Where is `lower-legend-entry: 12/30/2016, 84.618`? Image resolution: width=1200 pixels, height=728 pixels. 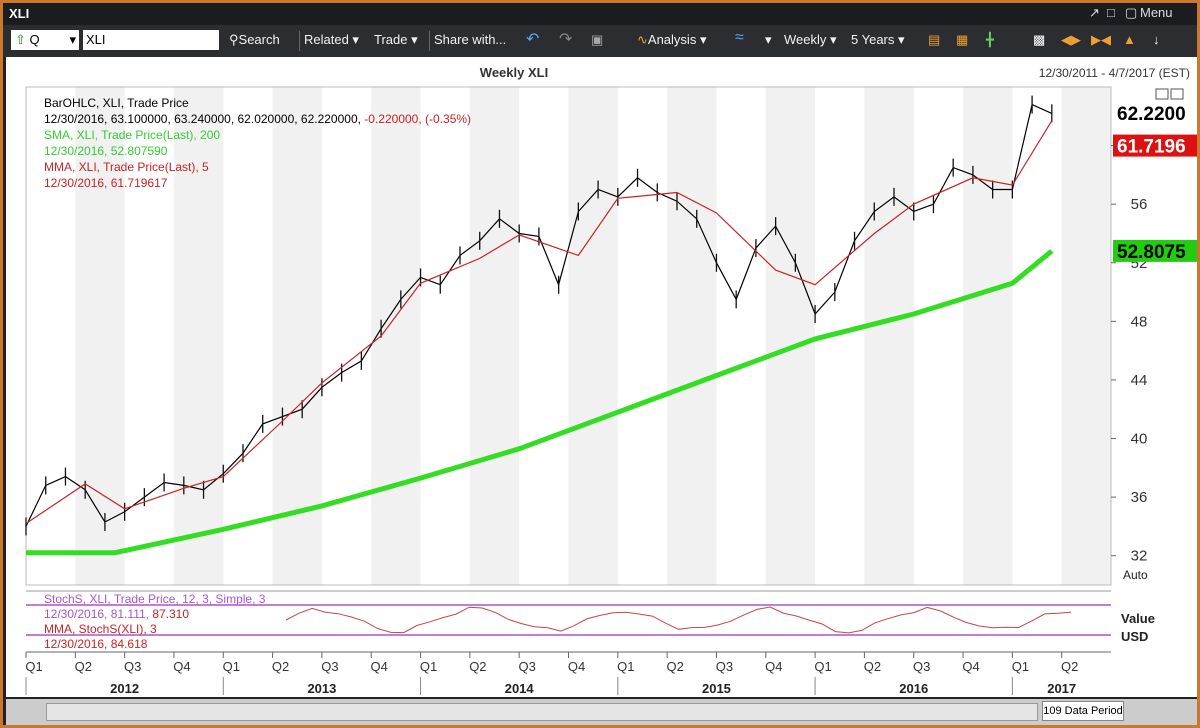 lower-legend-entry: 12/30/2016, 84.618 is located at coordinates (96, 644).